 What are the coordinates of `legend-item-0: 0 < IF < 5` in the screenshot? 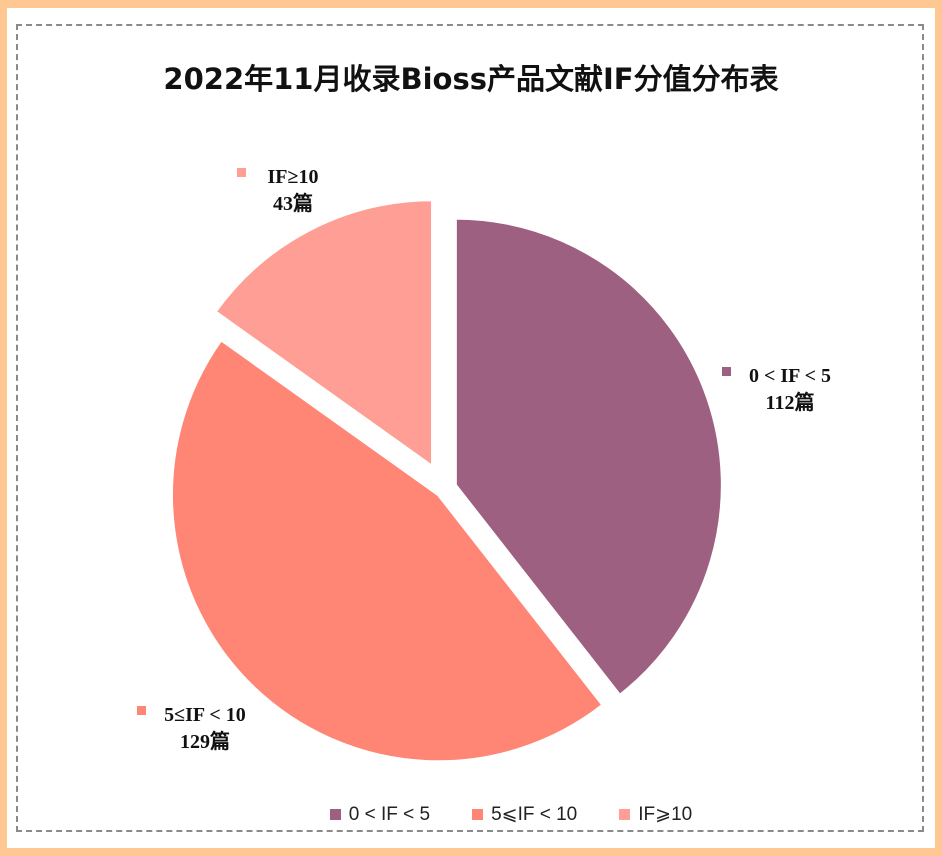 It's located at (380, 814).